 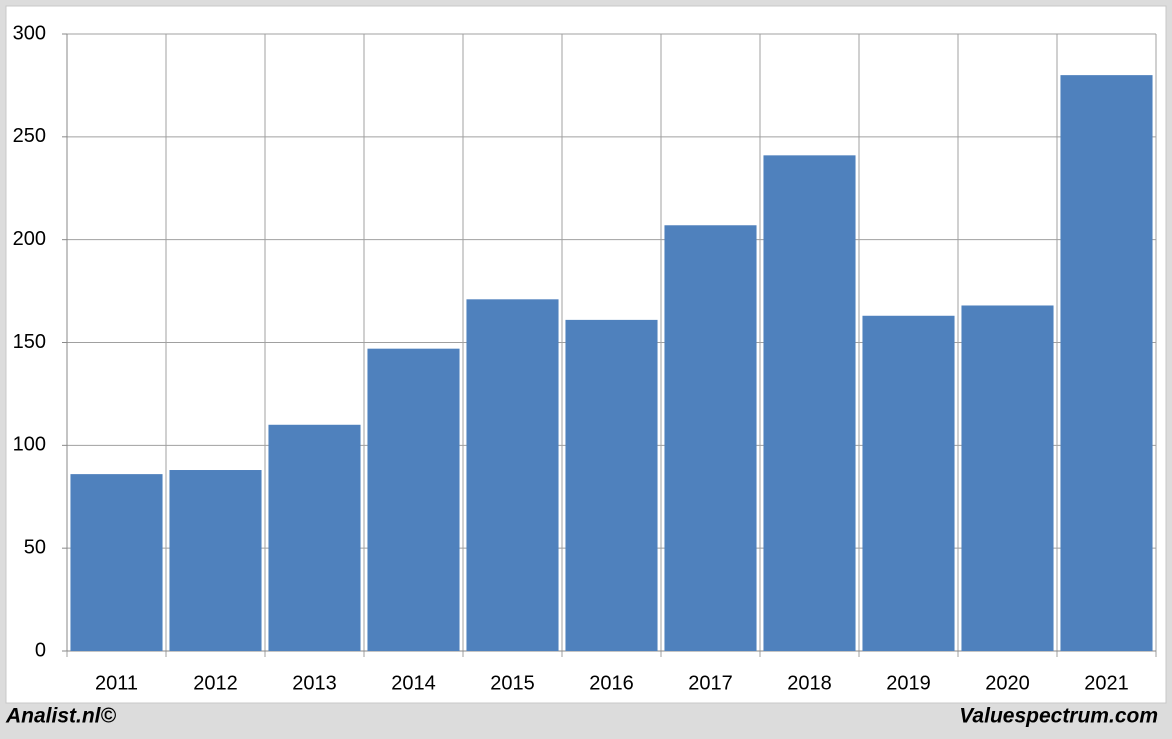 I want to click on x-tick-label: 2014, so click(x=413, y=683).